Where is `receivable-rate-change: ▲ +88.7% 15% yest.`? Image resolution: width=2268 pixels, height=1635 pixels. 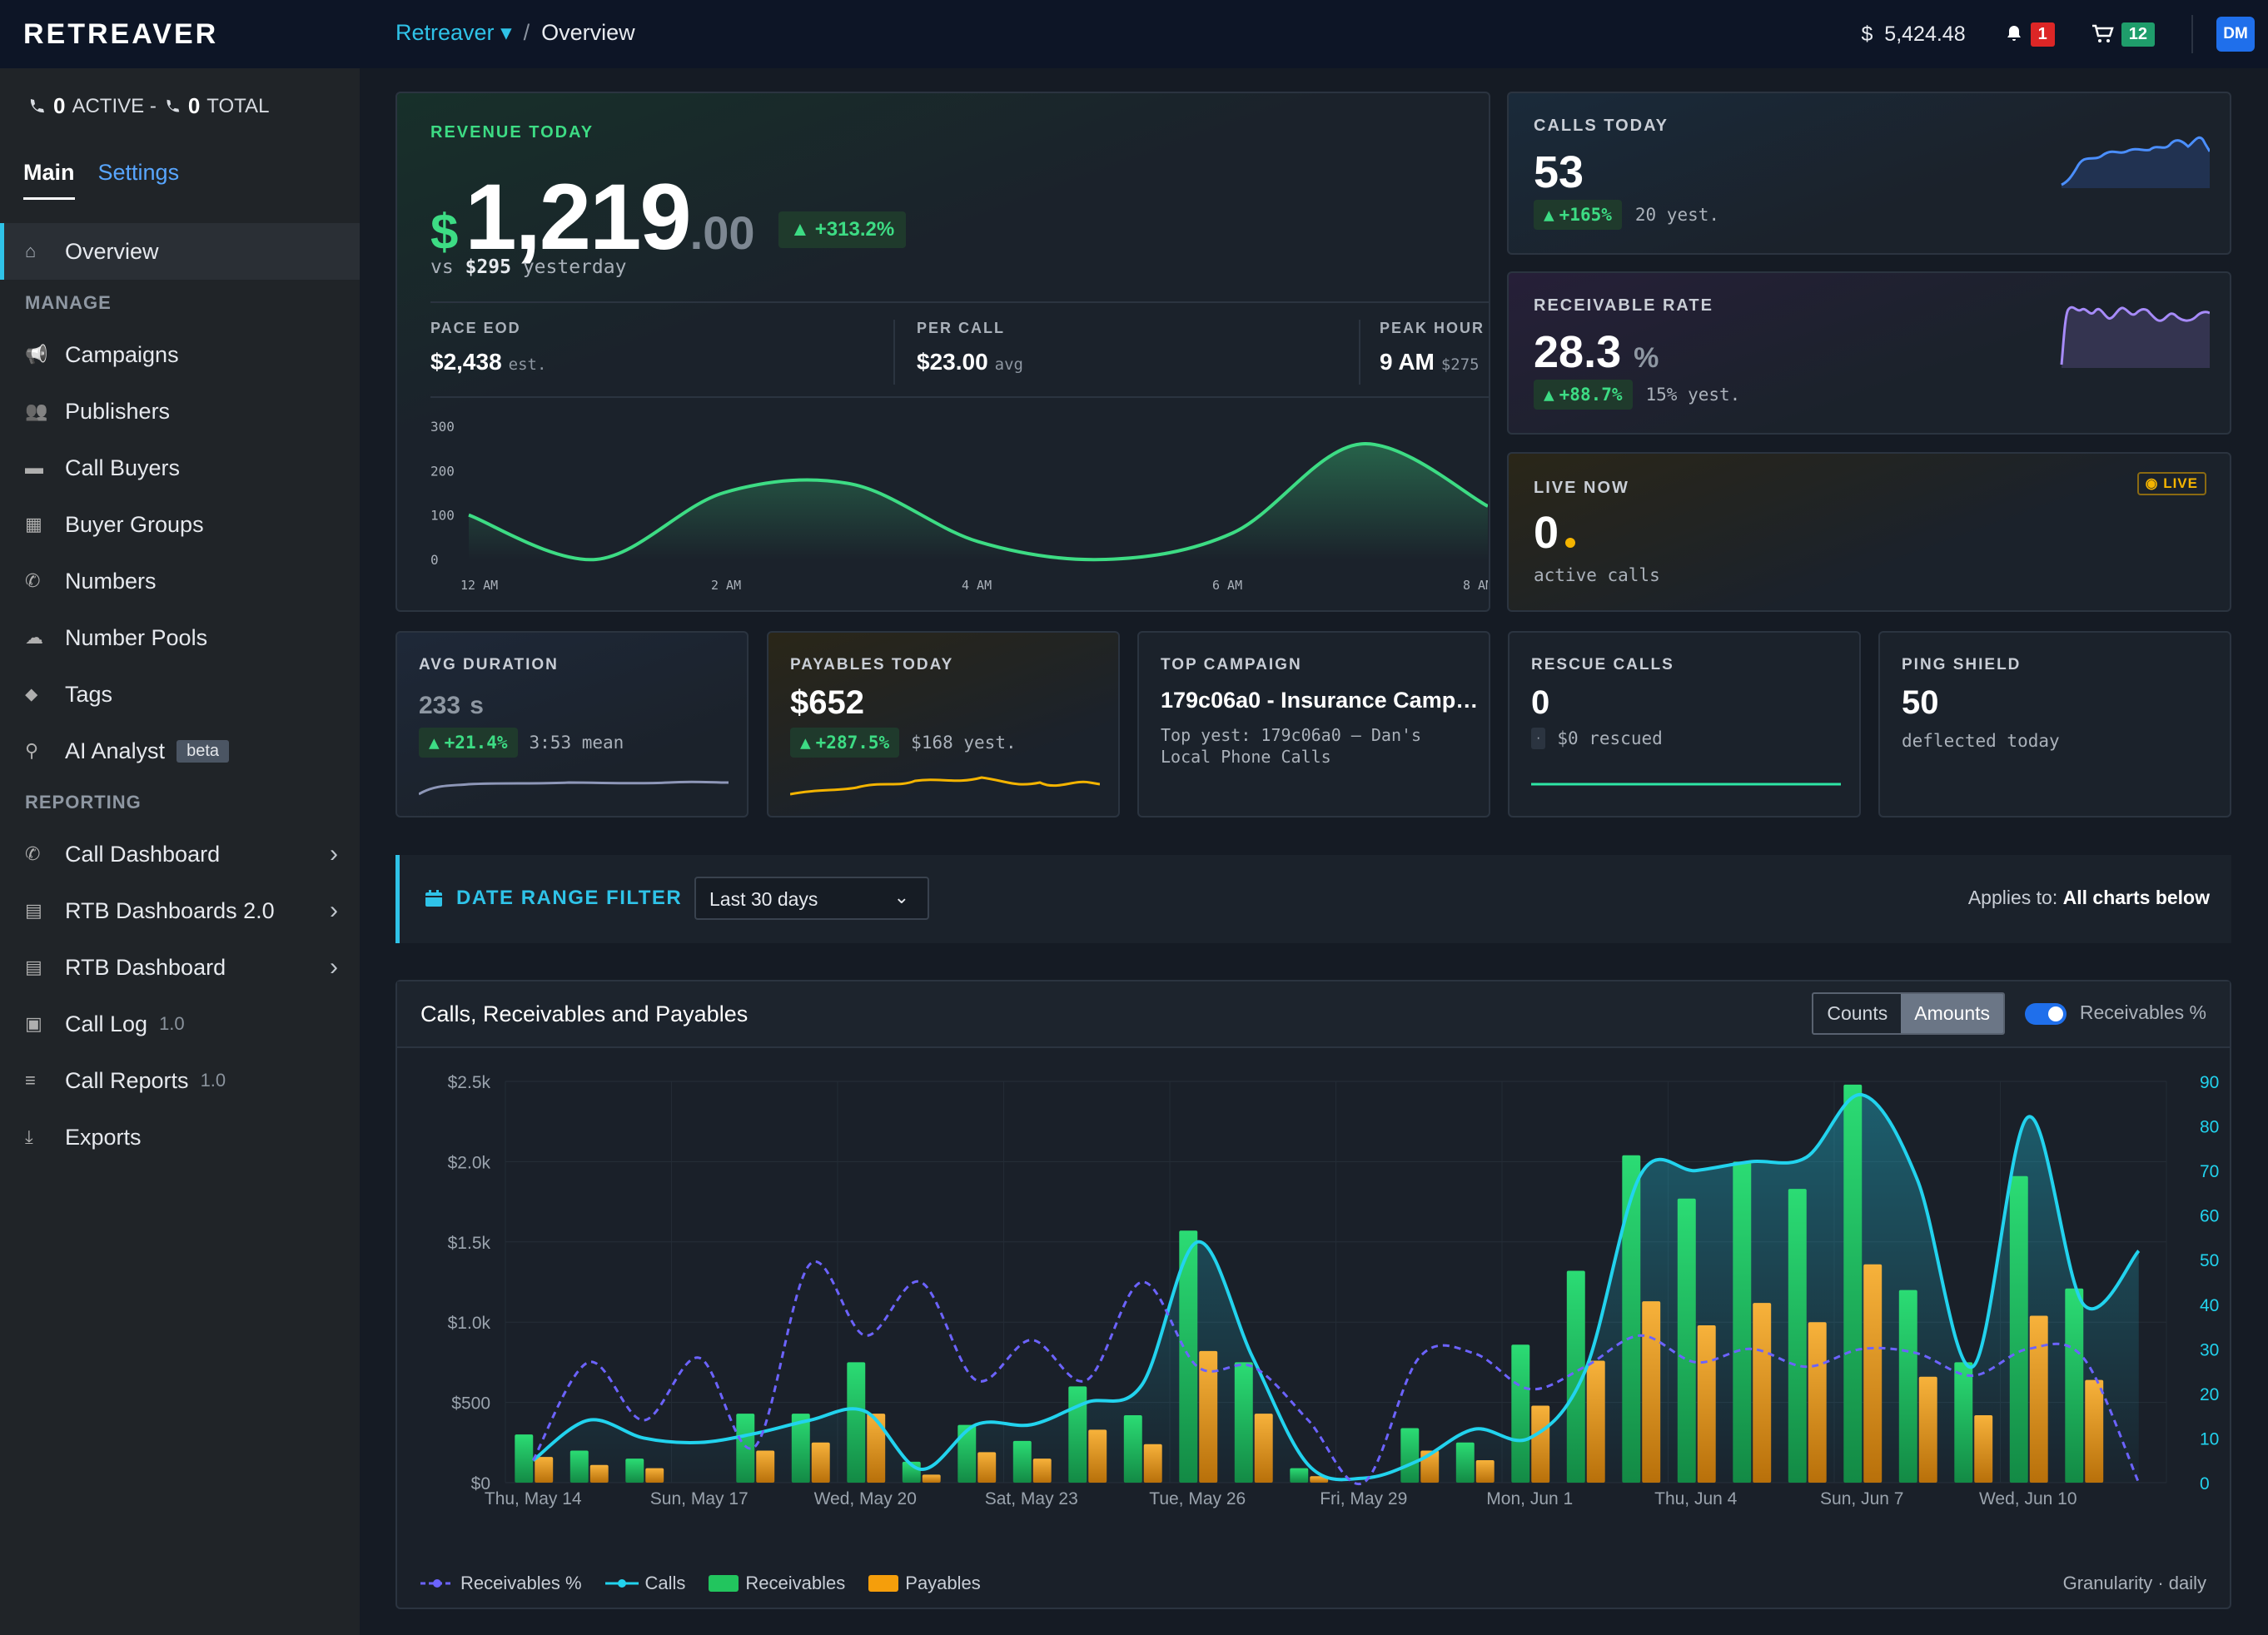 receivable-rate-change: ▲ +88.7% 15% yest. is located at coordinates (1637, 395).